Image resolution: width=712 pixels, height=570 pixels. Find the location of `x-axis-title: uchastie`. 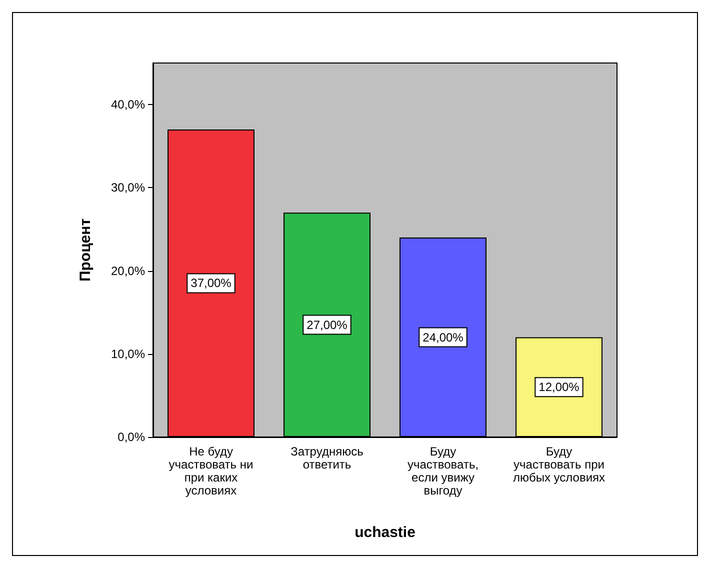

x-axis-title: uchastie is located at coordinates (385, 532).